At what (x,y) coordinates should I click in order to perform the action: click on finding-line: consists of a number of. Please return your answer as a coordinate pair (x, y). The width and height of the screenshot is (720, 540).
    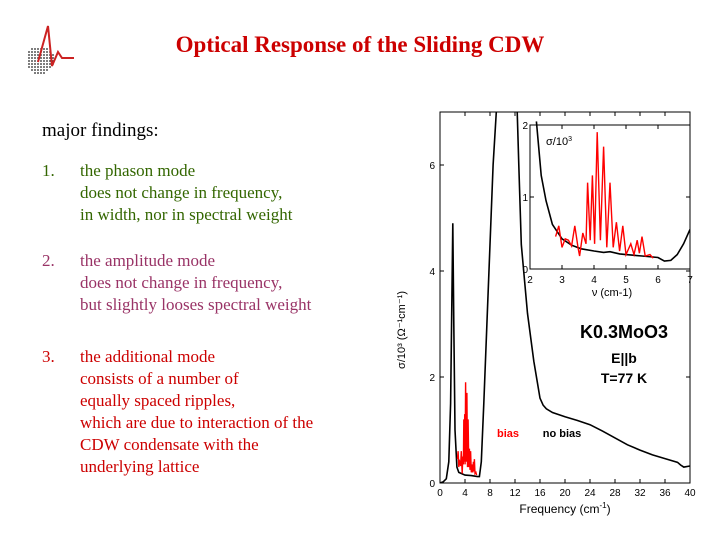
    Looking at the image, I should click on (159, 378).